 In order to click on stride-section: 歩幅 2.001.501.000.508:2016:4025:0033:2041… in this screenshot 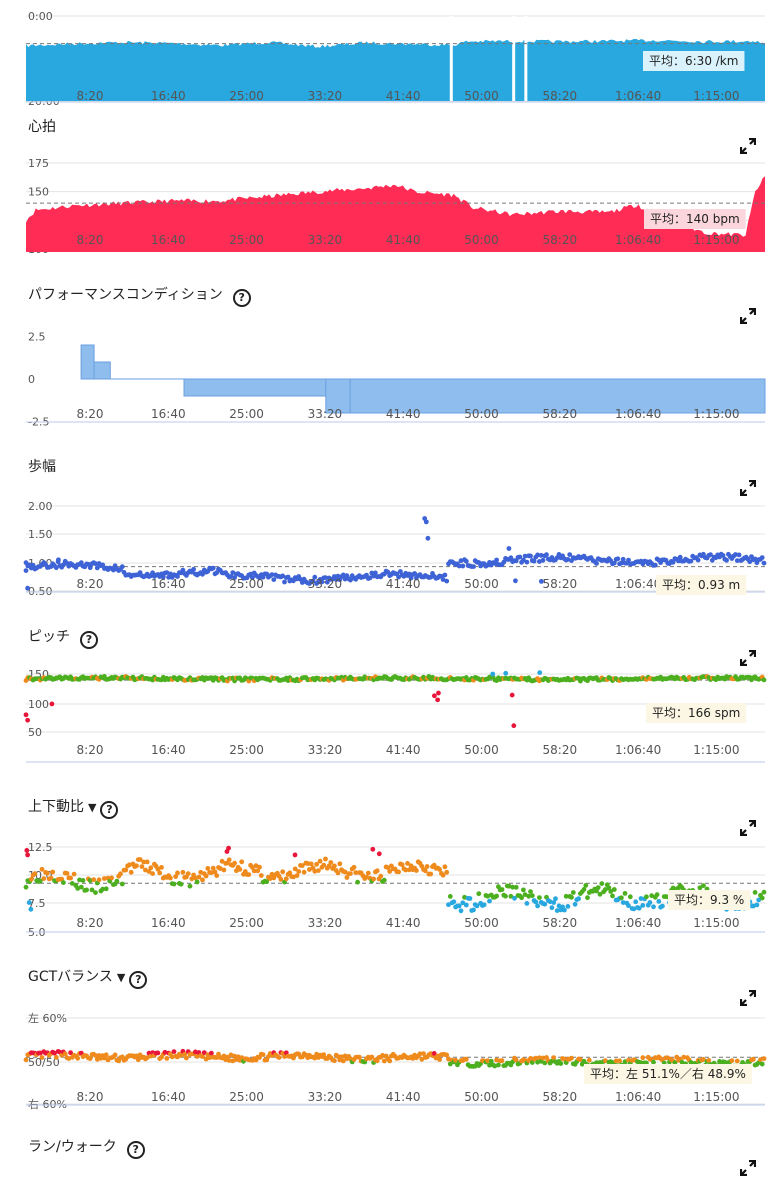, I will do `click(387, 532)`.